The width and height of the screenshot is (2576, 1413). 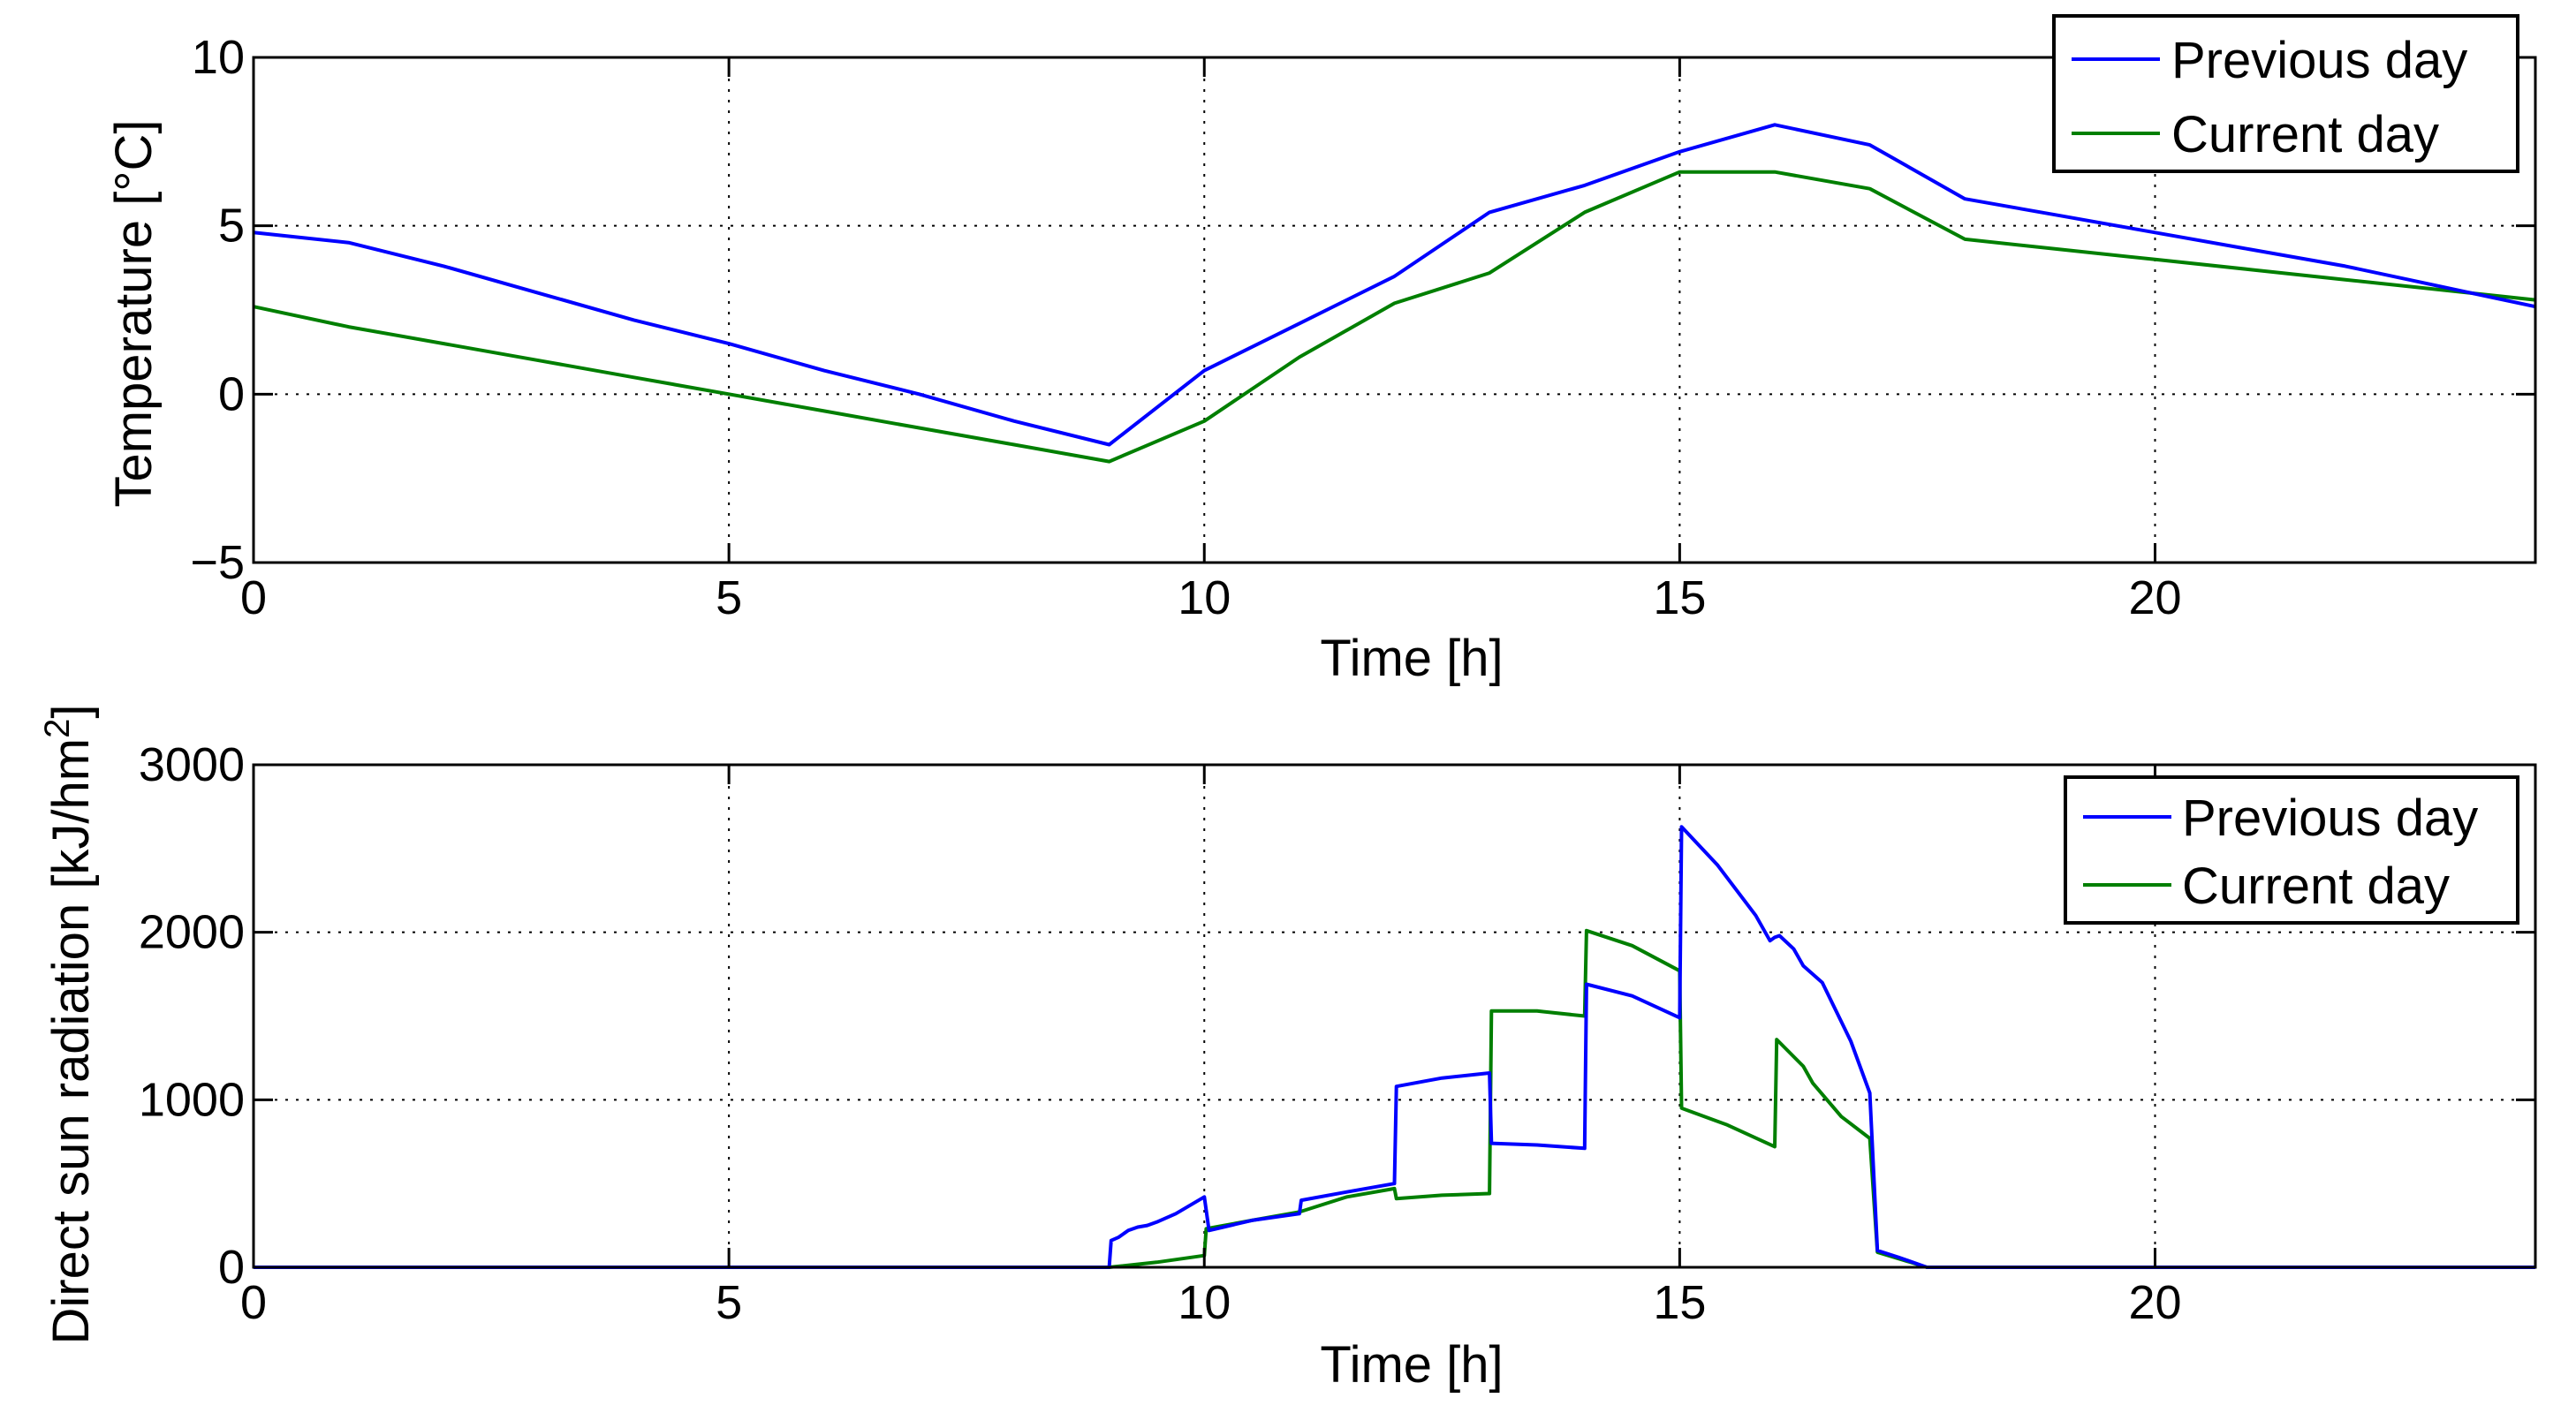 I want to click on temperature-y-tick-label: −5, so click(x=218, y=563).